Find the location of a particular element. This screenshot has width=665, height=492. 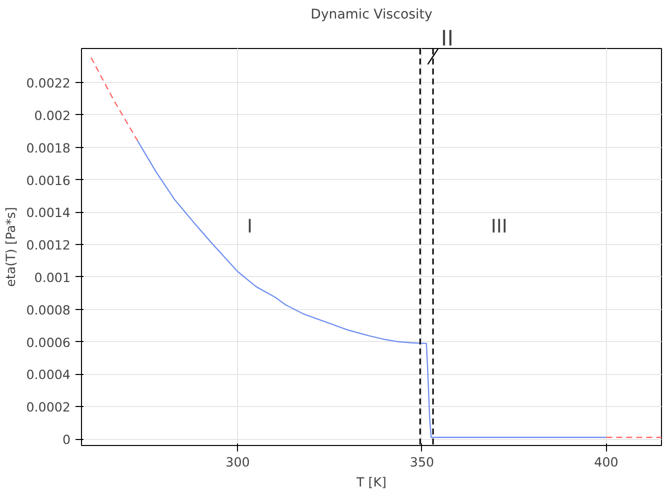

x-axis-title: T [K] is located at coordinates (371, 482).